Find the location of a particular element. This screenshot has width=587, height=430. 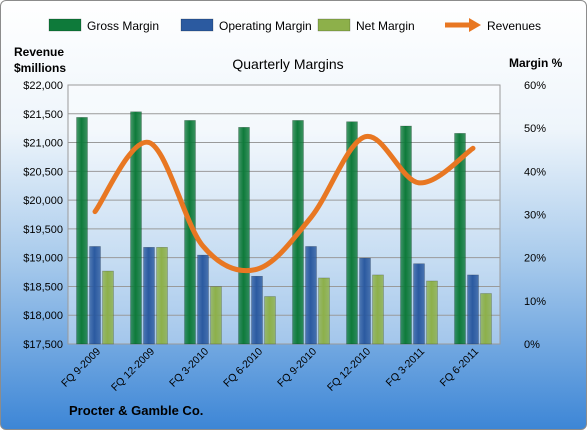

legend-label-operating-margin: Operating Margin is located at coordinates (265, 26).